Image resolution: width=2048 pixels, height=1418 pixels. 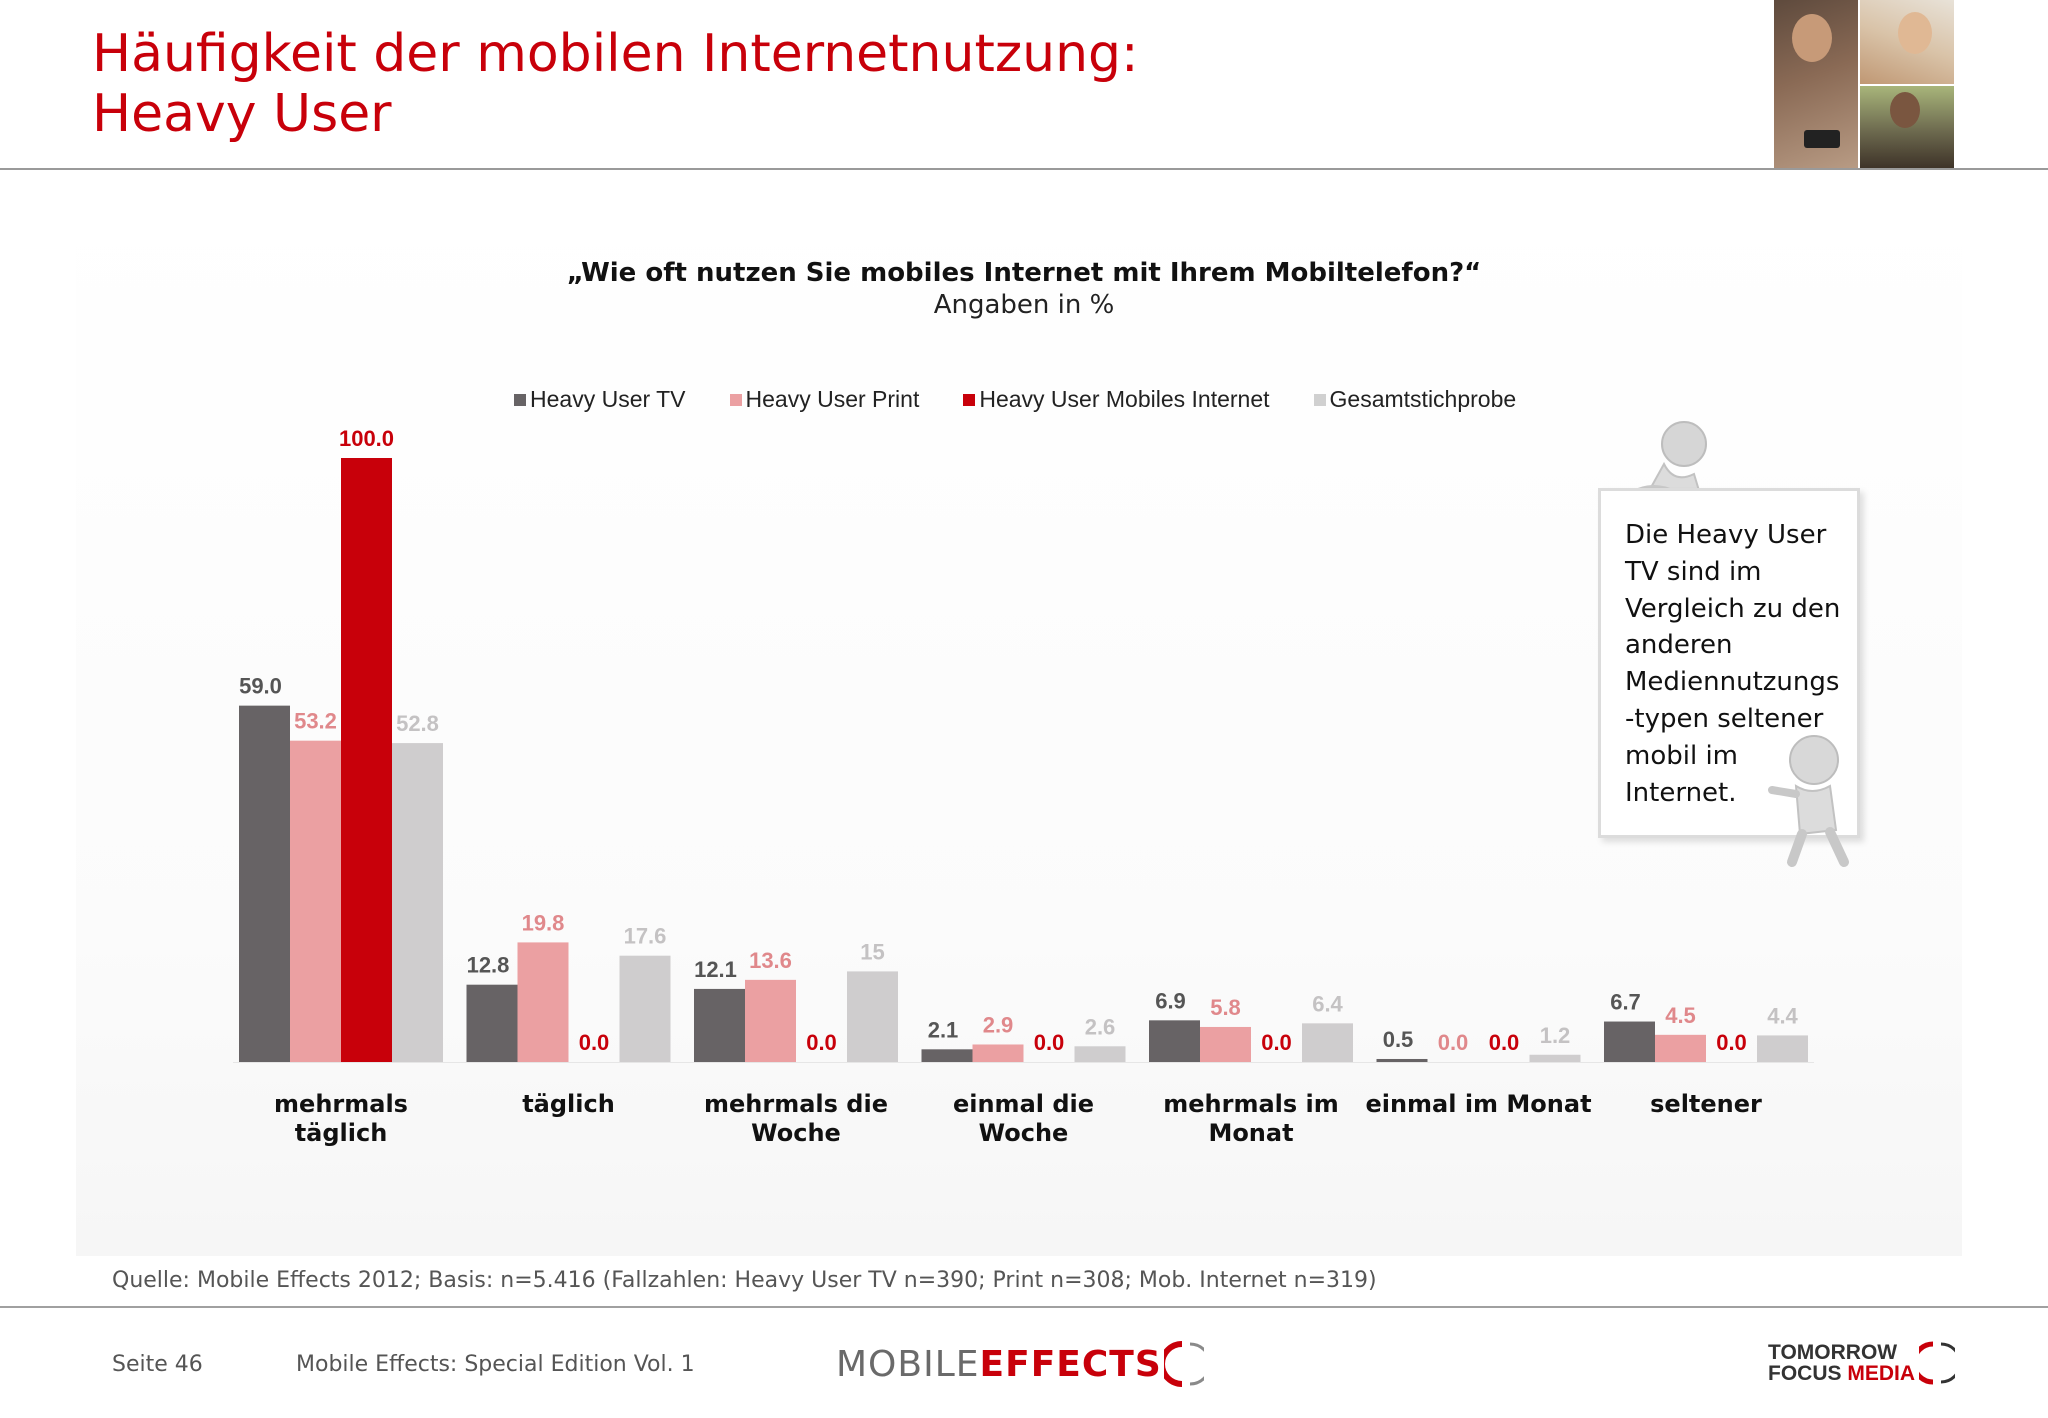 What do you see at coordinates (1555, 1035) in the screenshot?
I see `data-label-gesamtstichprobe-5: 1.2` at bounding box center [1555, 1035].